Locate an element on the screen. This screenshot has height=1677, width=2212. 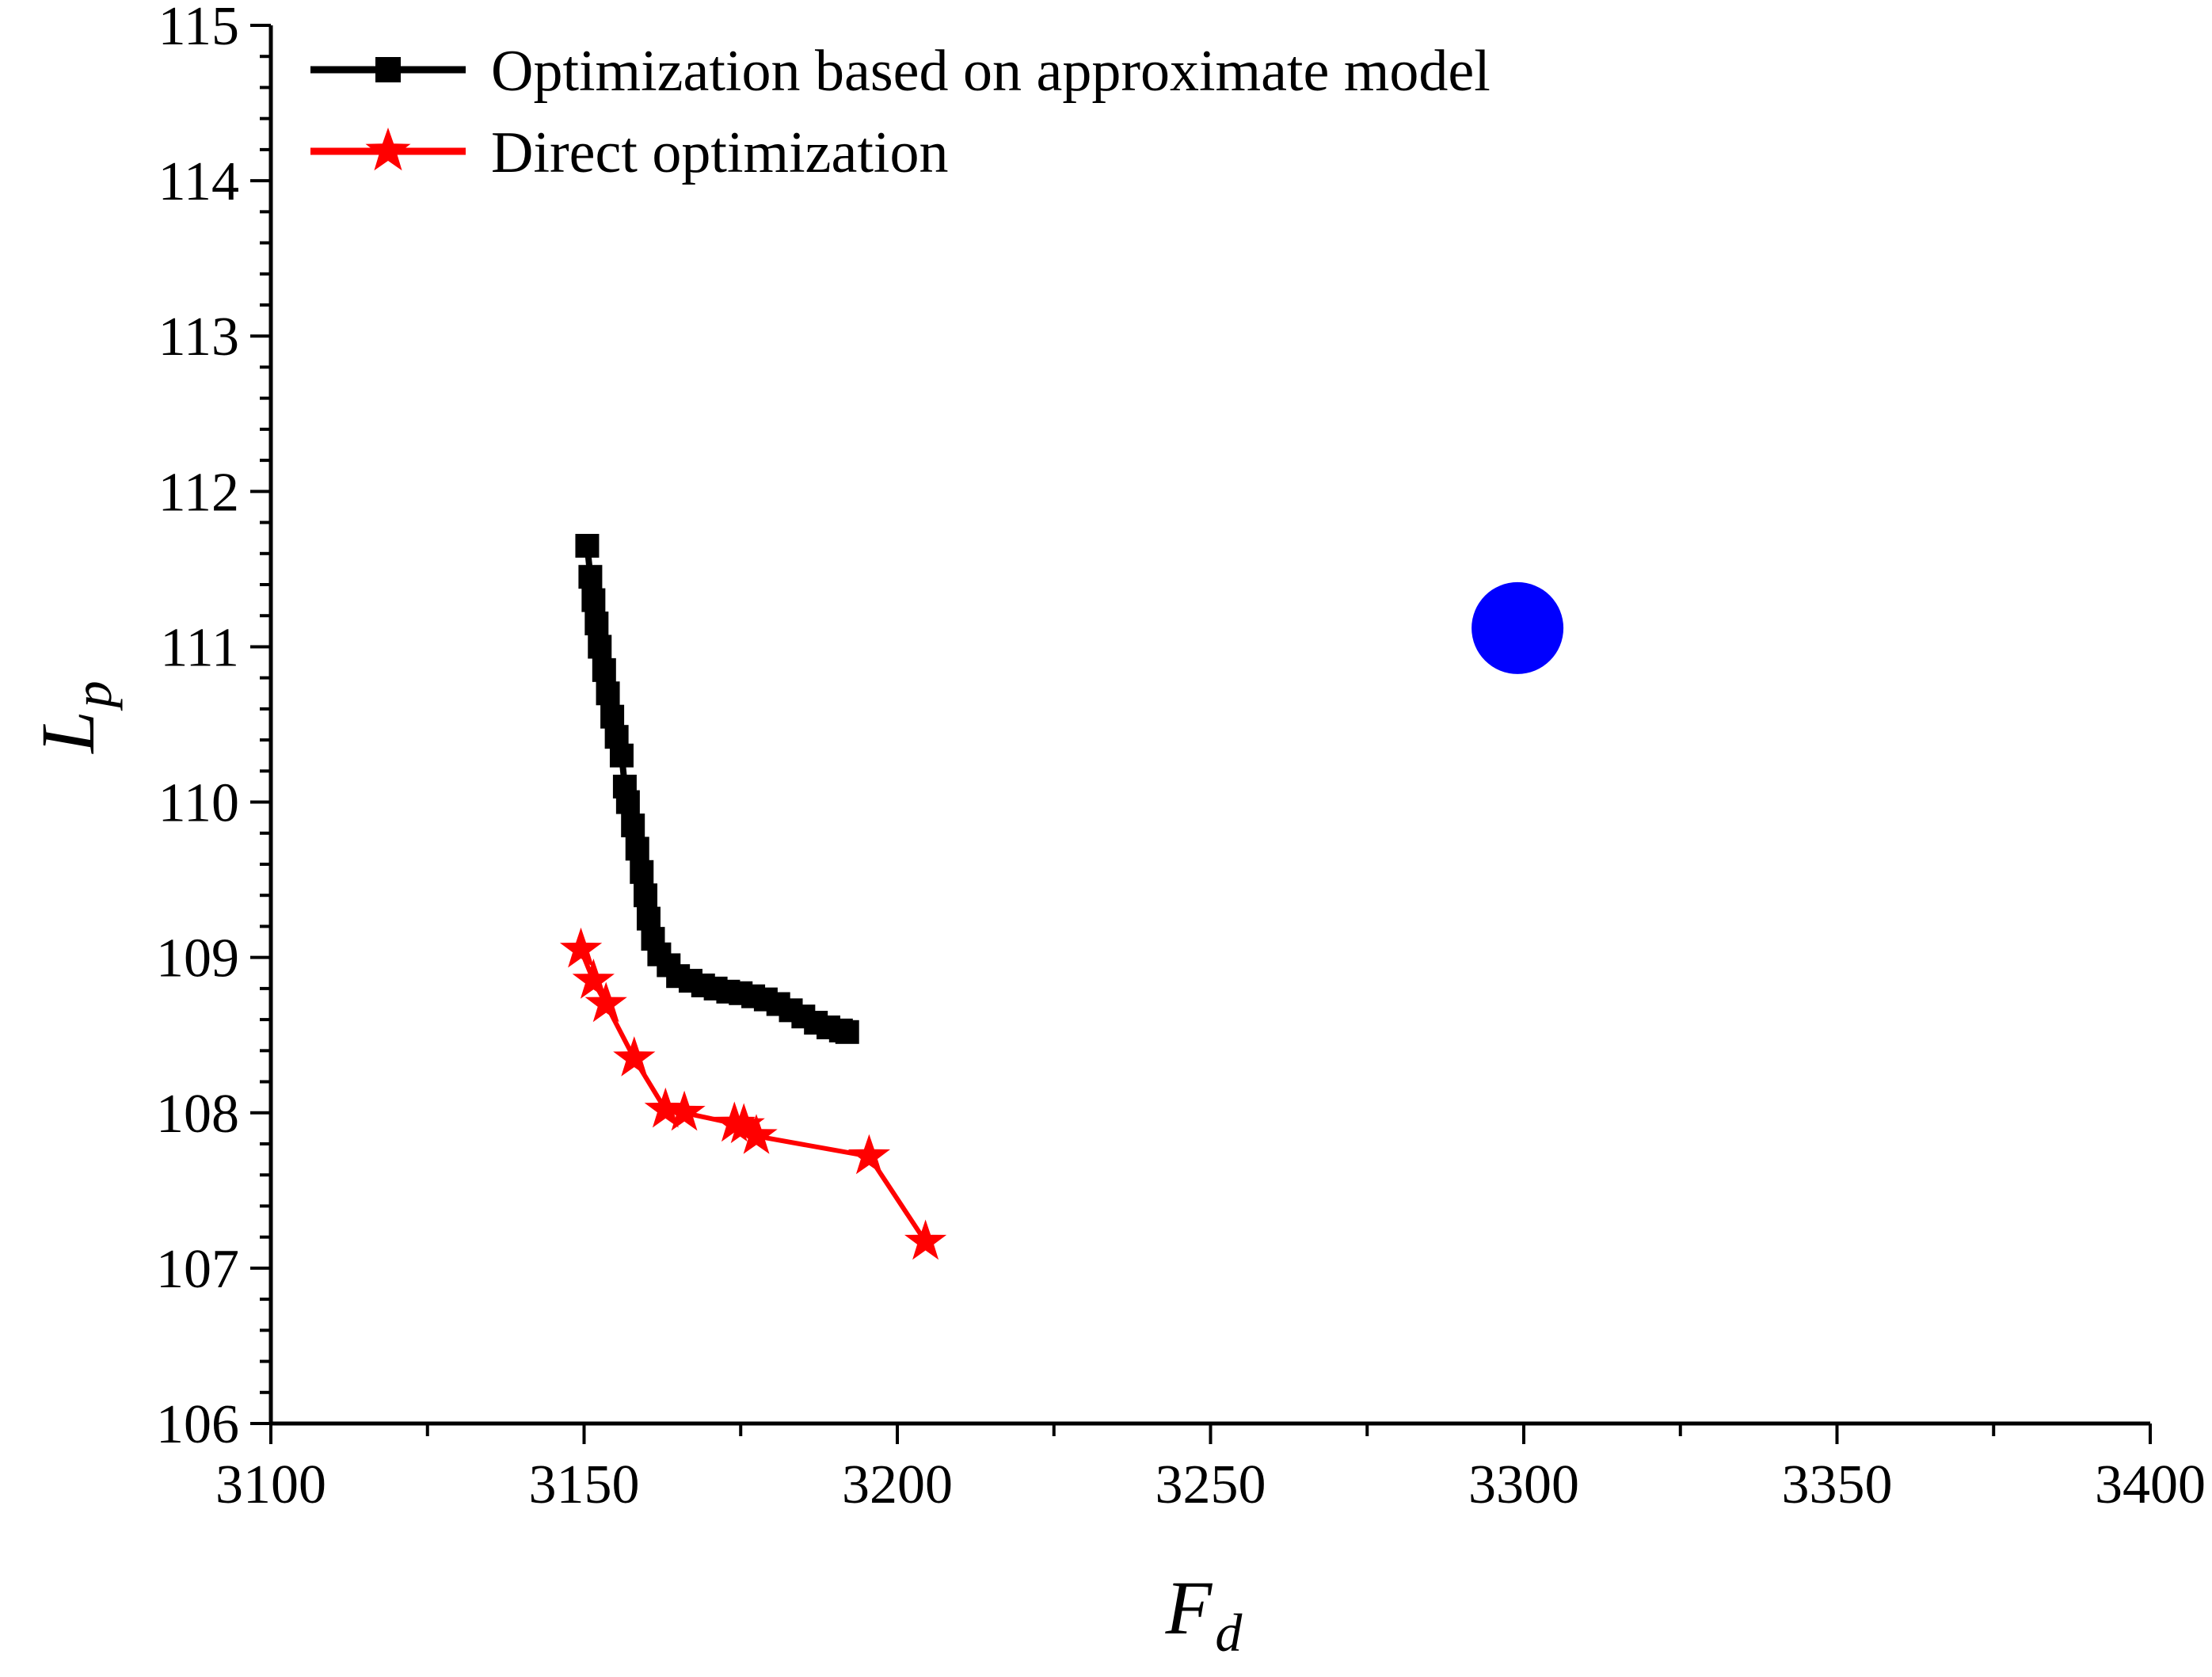
y-axis-title-sub: p is located at coordinates (93, 696).